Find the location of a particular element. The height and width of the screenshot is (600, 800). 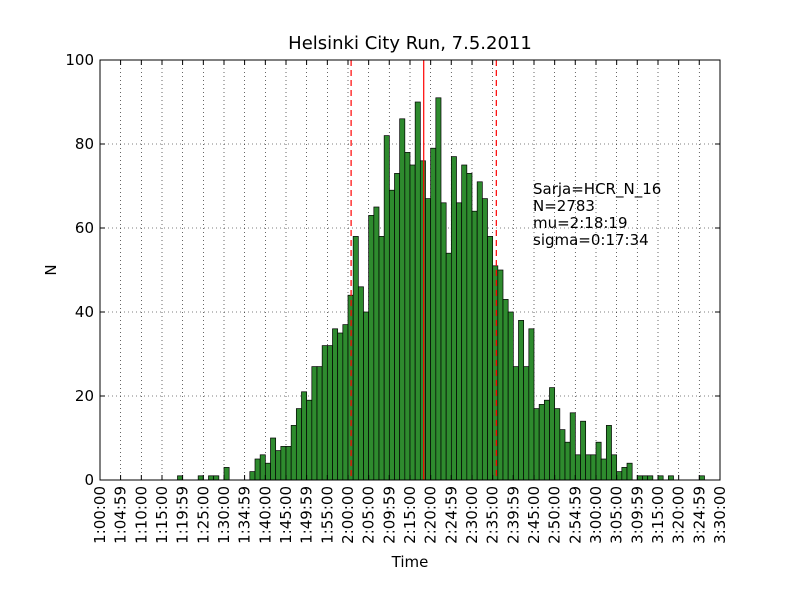

x-tick-label: 2:00:00 is located at coordinates (348, 515).